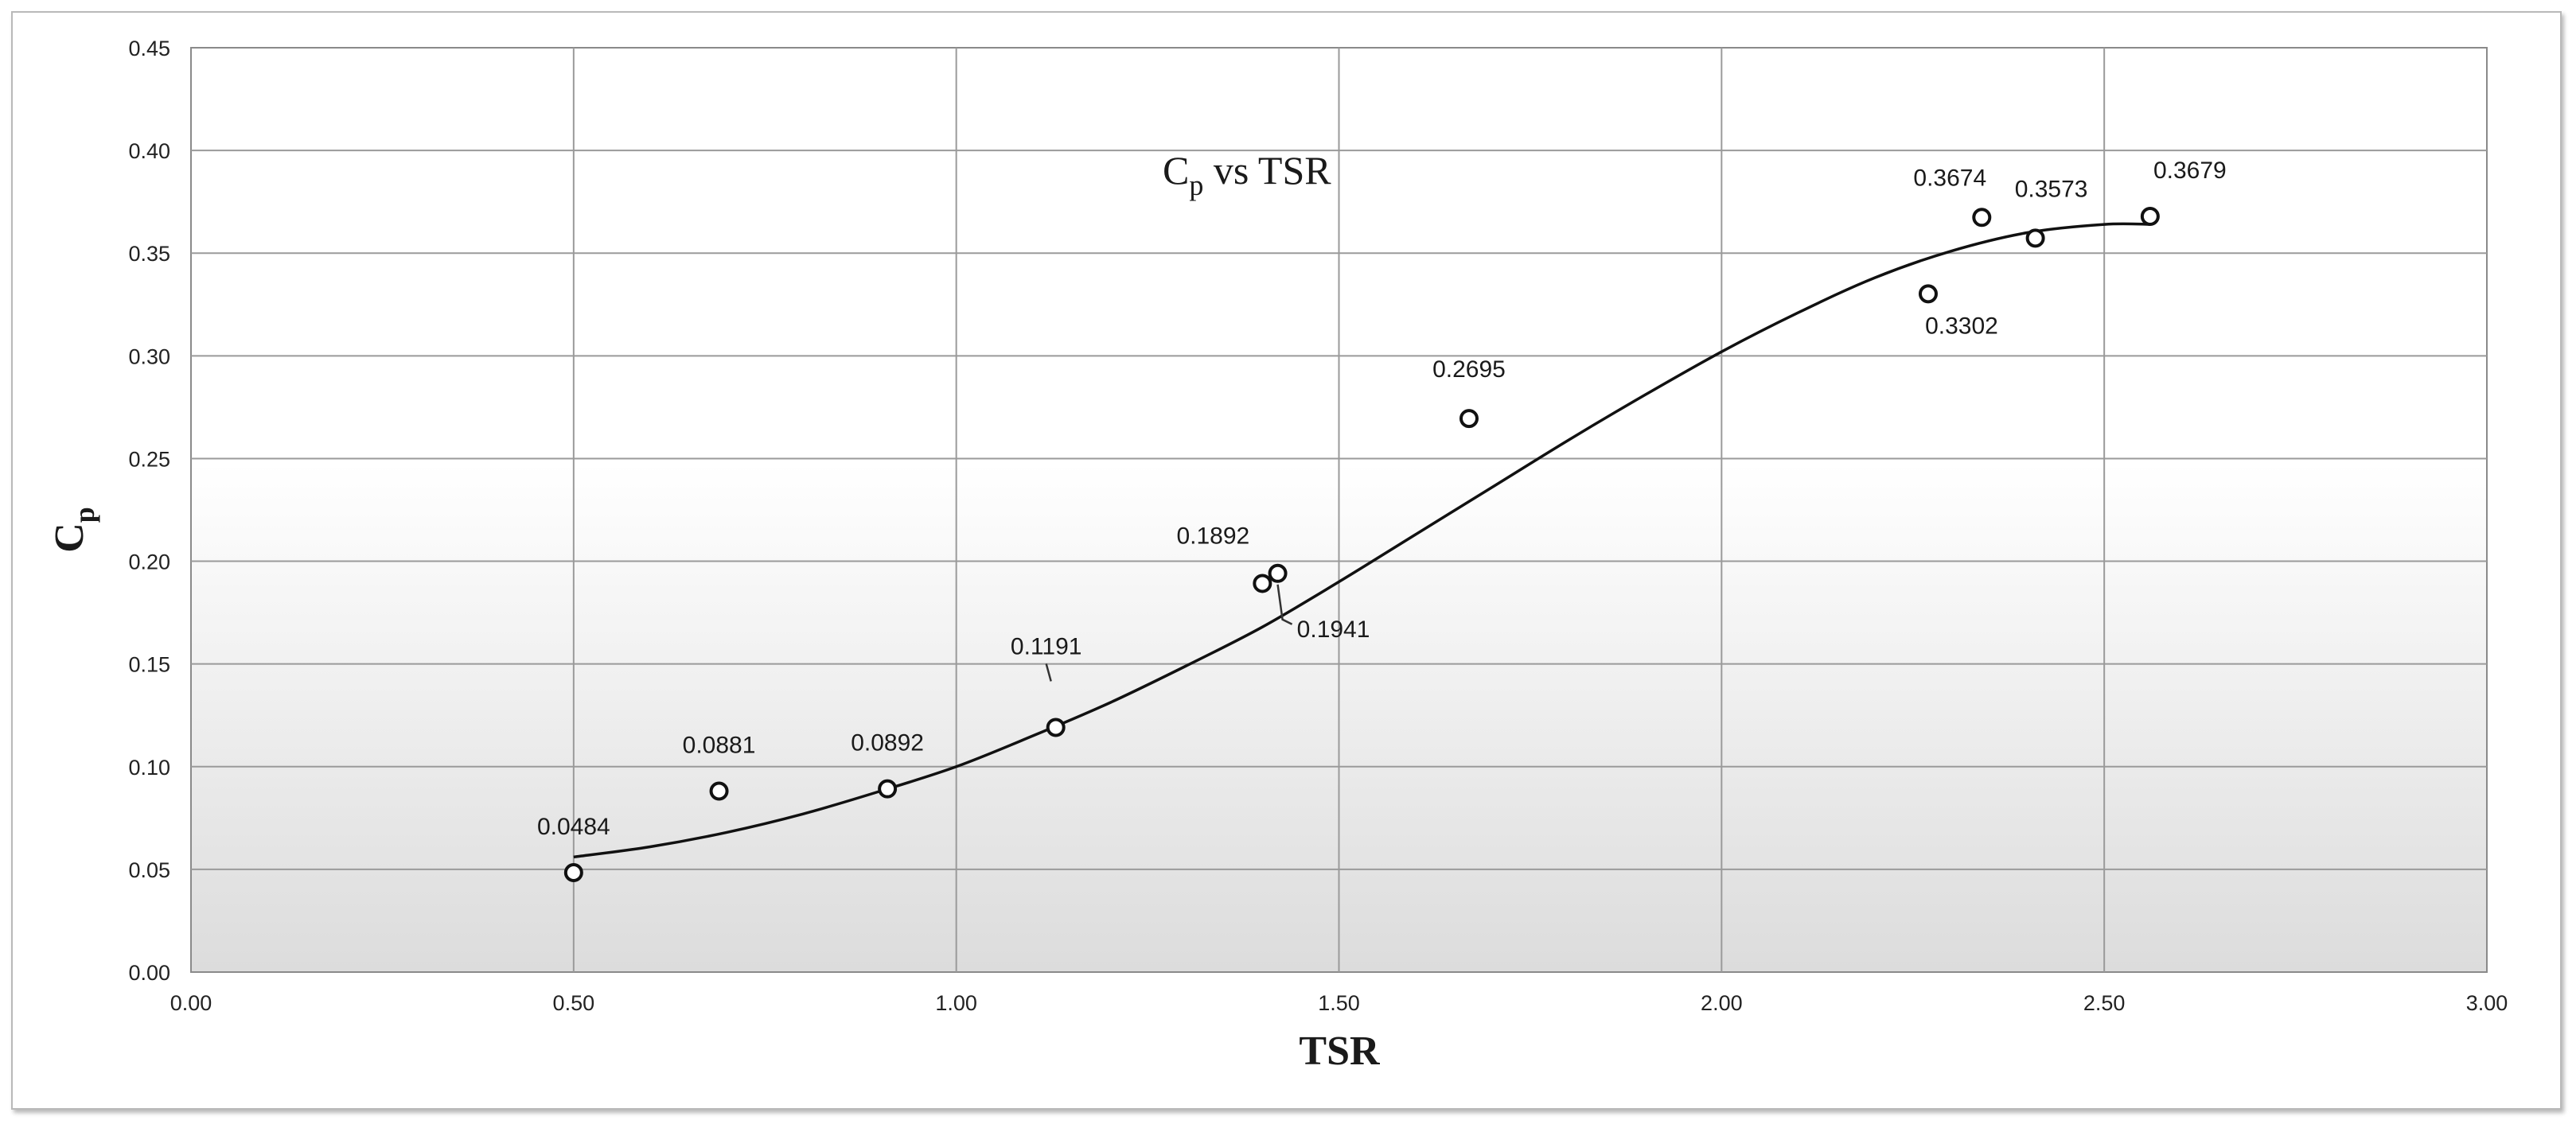  Describe the element at coordinates (149, 48) in the screenshot. I see `y-tick-label: 0.45` at that location.